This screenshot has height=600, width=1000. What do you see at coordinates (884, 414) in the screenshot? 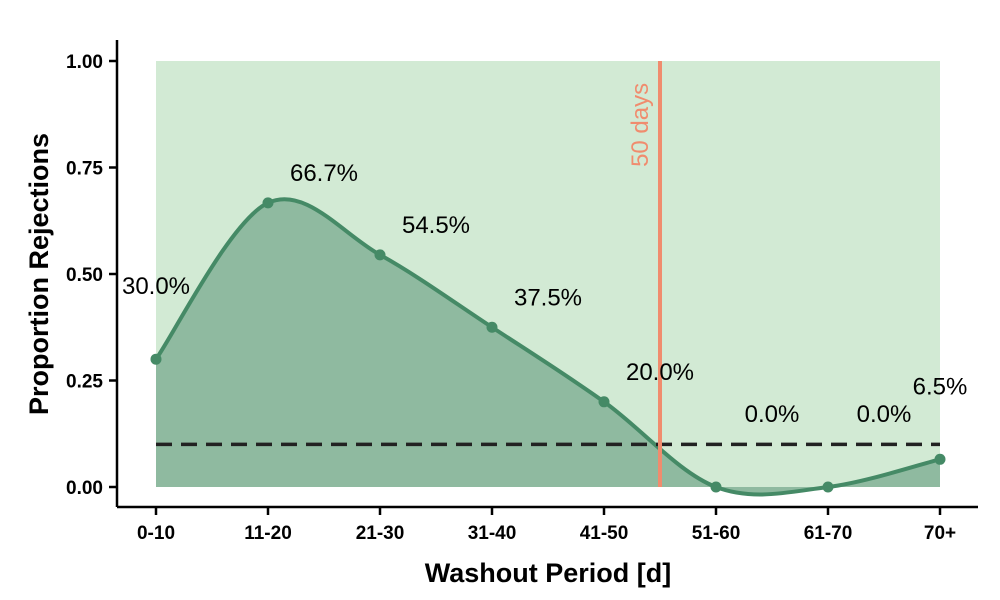
I see `data-label-61-70: 0.0%` at bounding box center [884, 414].